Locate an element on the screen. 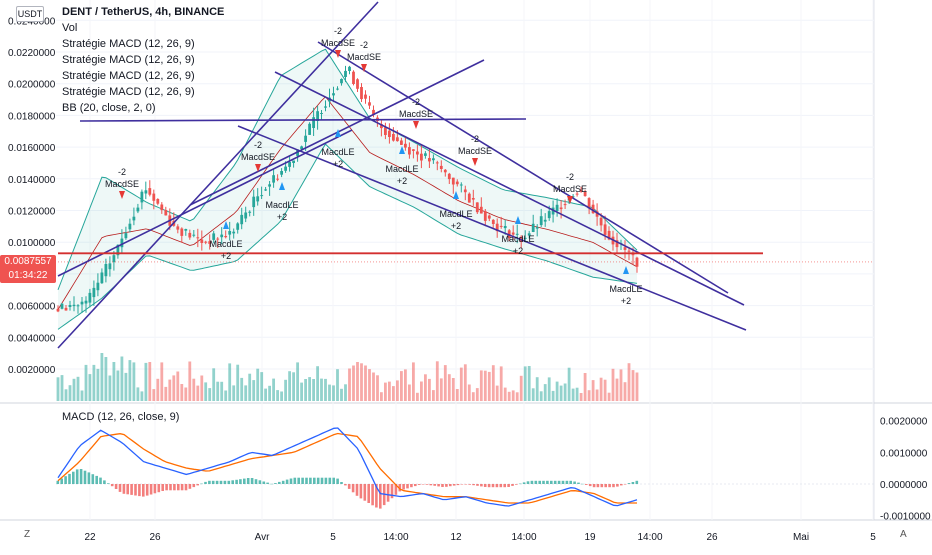  legend-strategy-1: Stratégie MACD (12, 26, 9) is located at coordinates (128, 44).